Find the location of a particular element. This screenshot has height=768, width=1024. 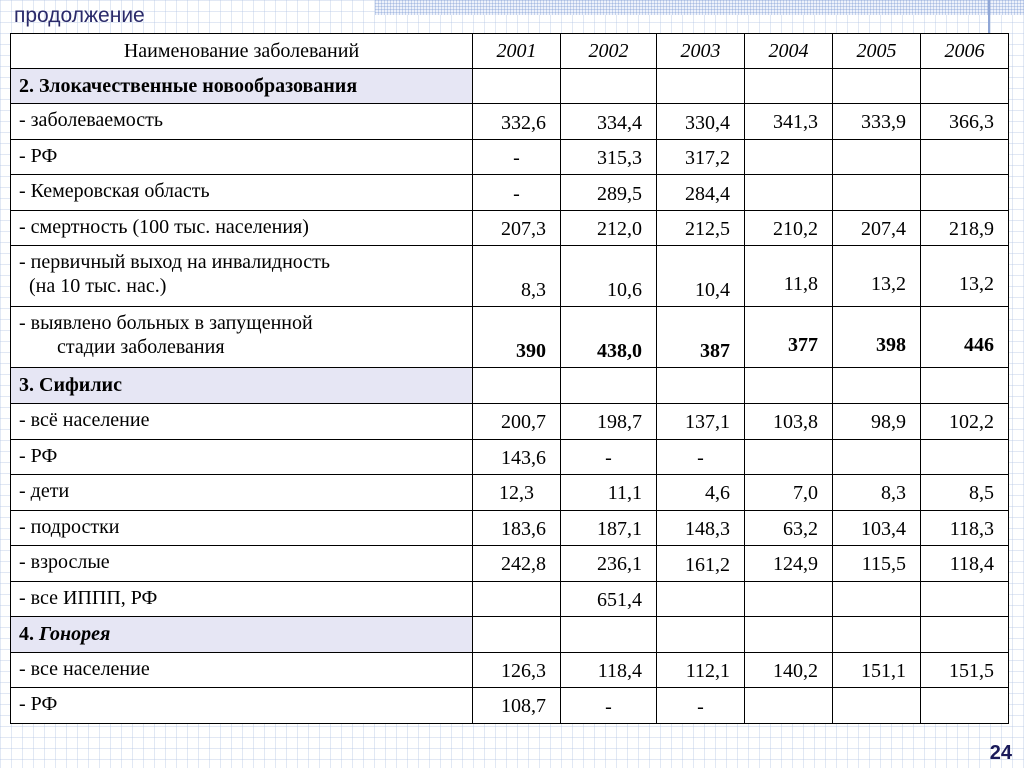

column-header-year: 2004 is located at coordinates (788, 51).